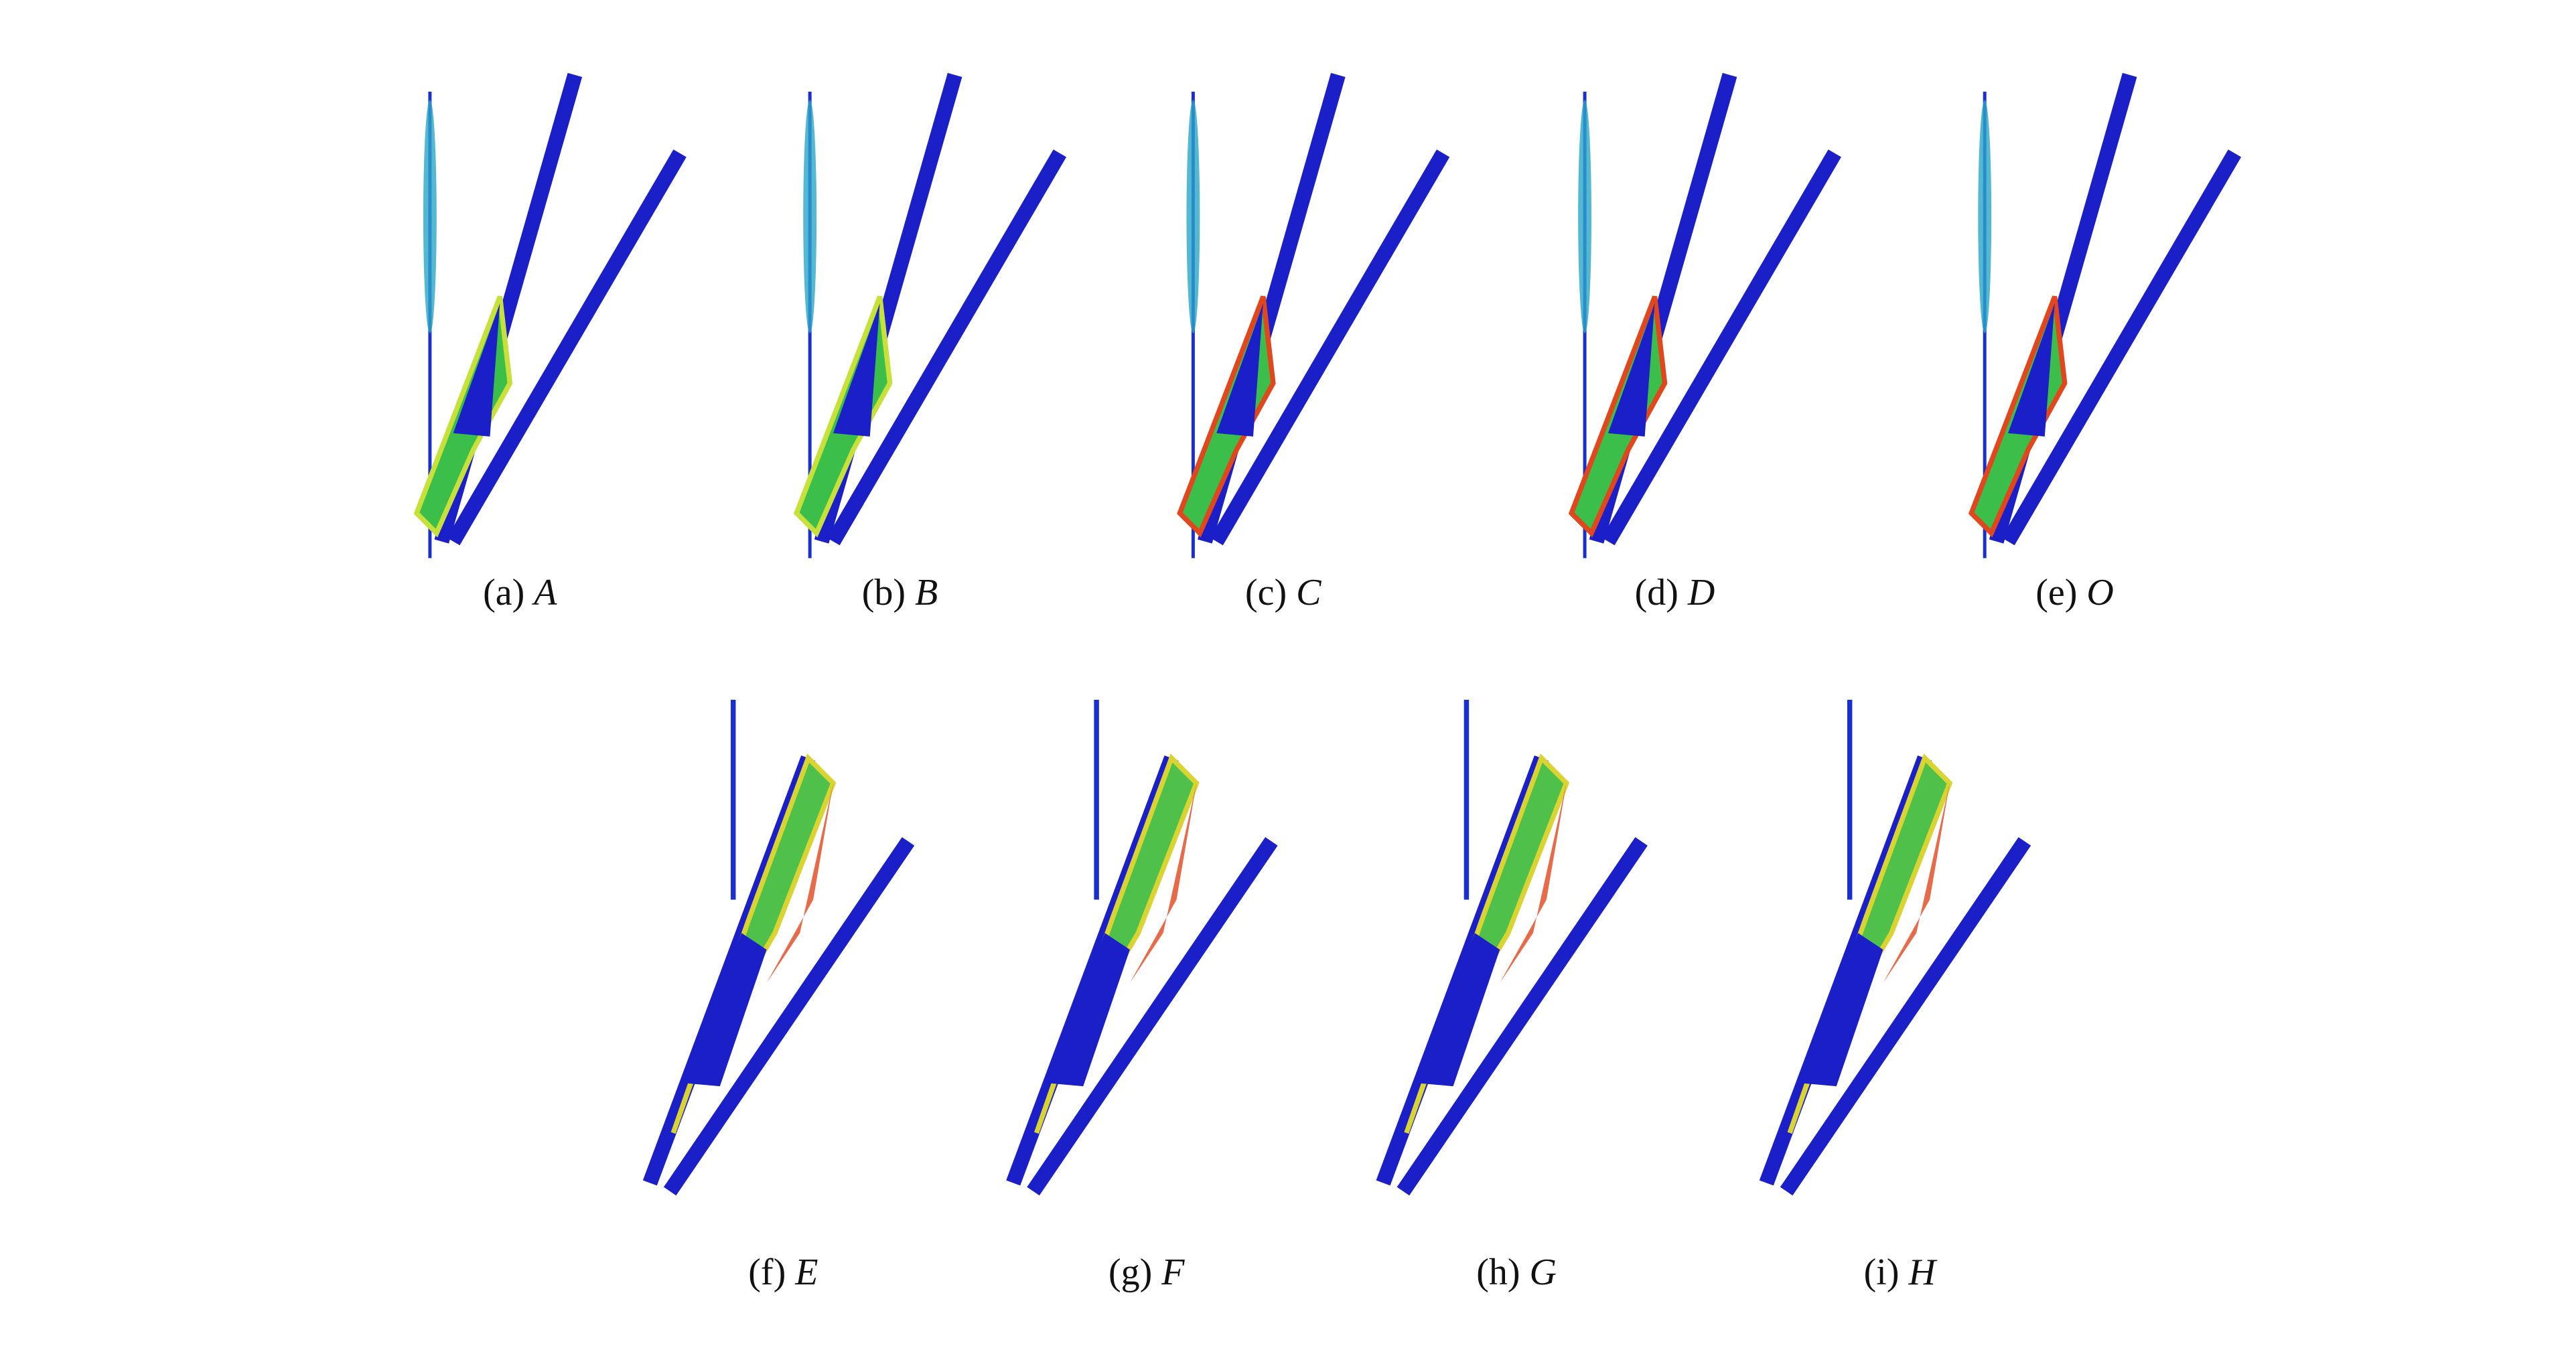 This screenshot has width=2576, height=1348. I want to click on caption-name: H, so click(1923, 1272).